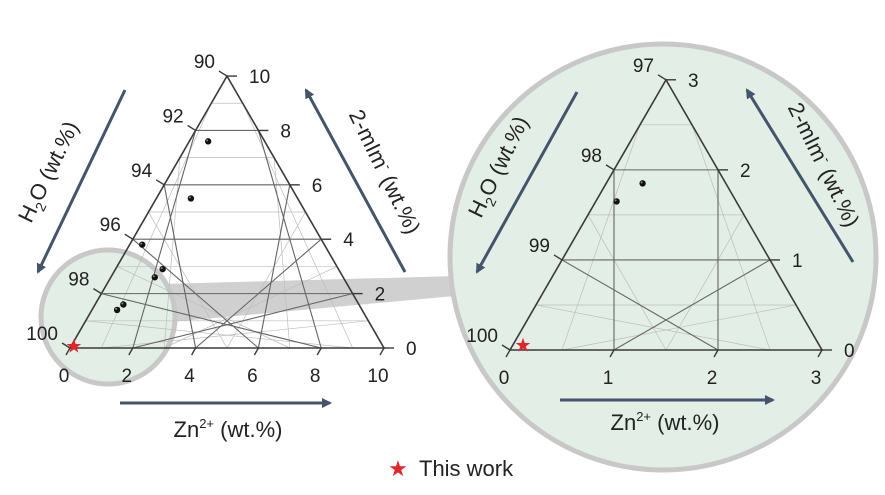 The width and height of the screenshot is (885, 495). I want to click on legend-label: This work, so click(466, 468).